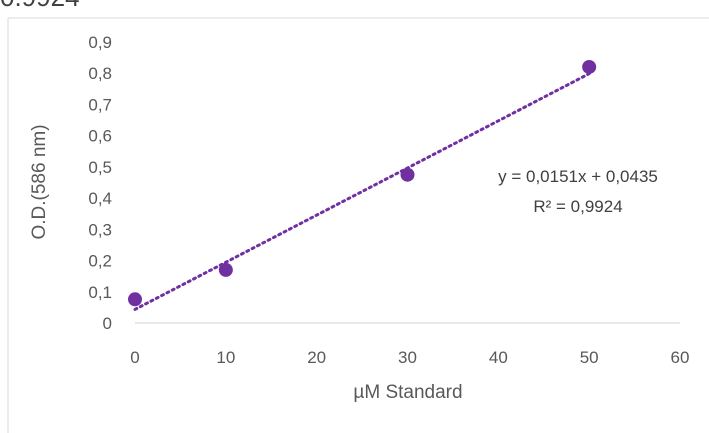  I want to click on y-tick-label: 0,2, so click(100, 261).